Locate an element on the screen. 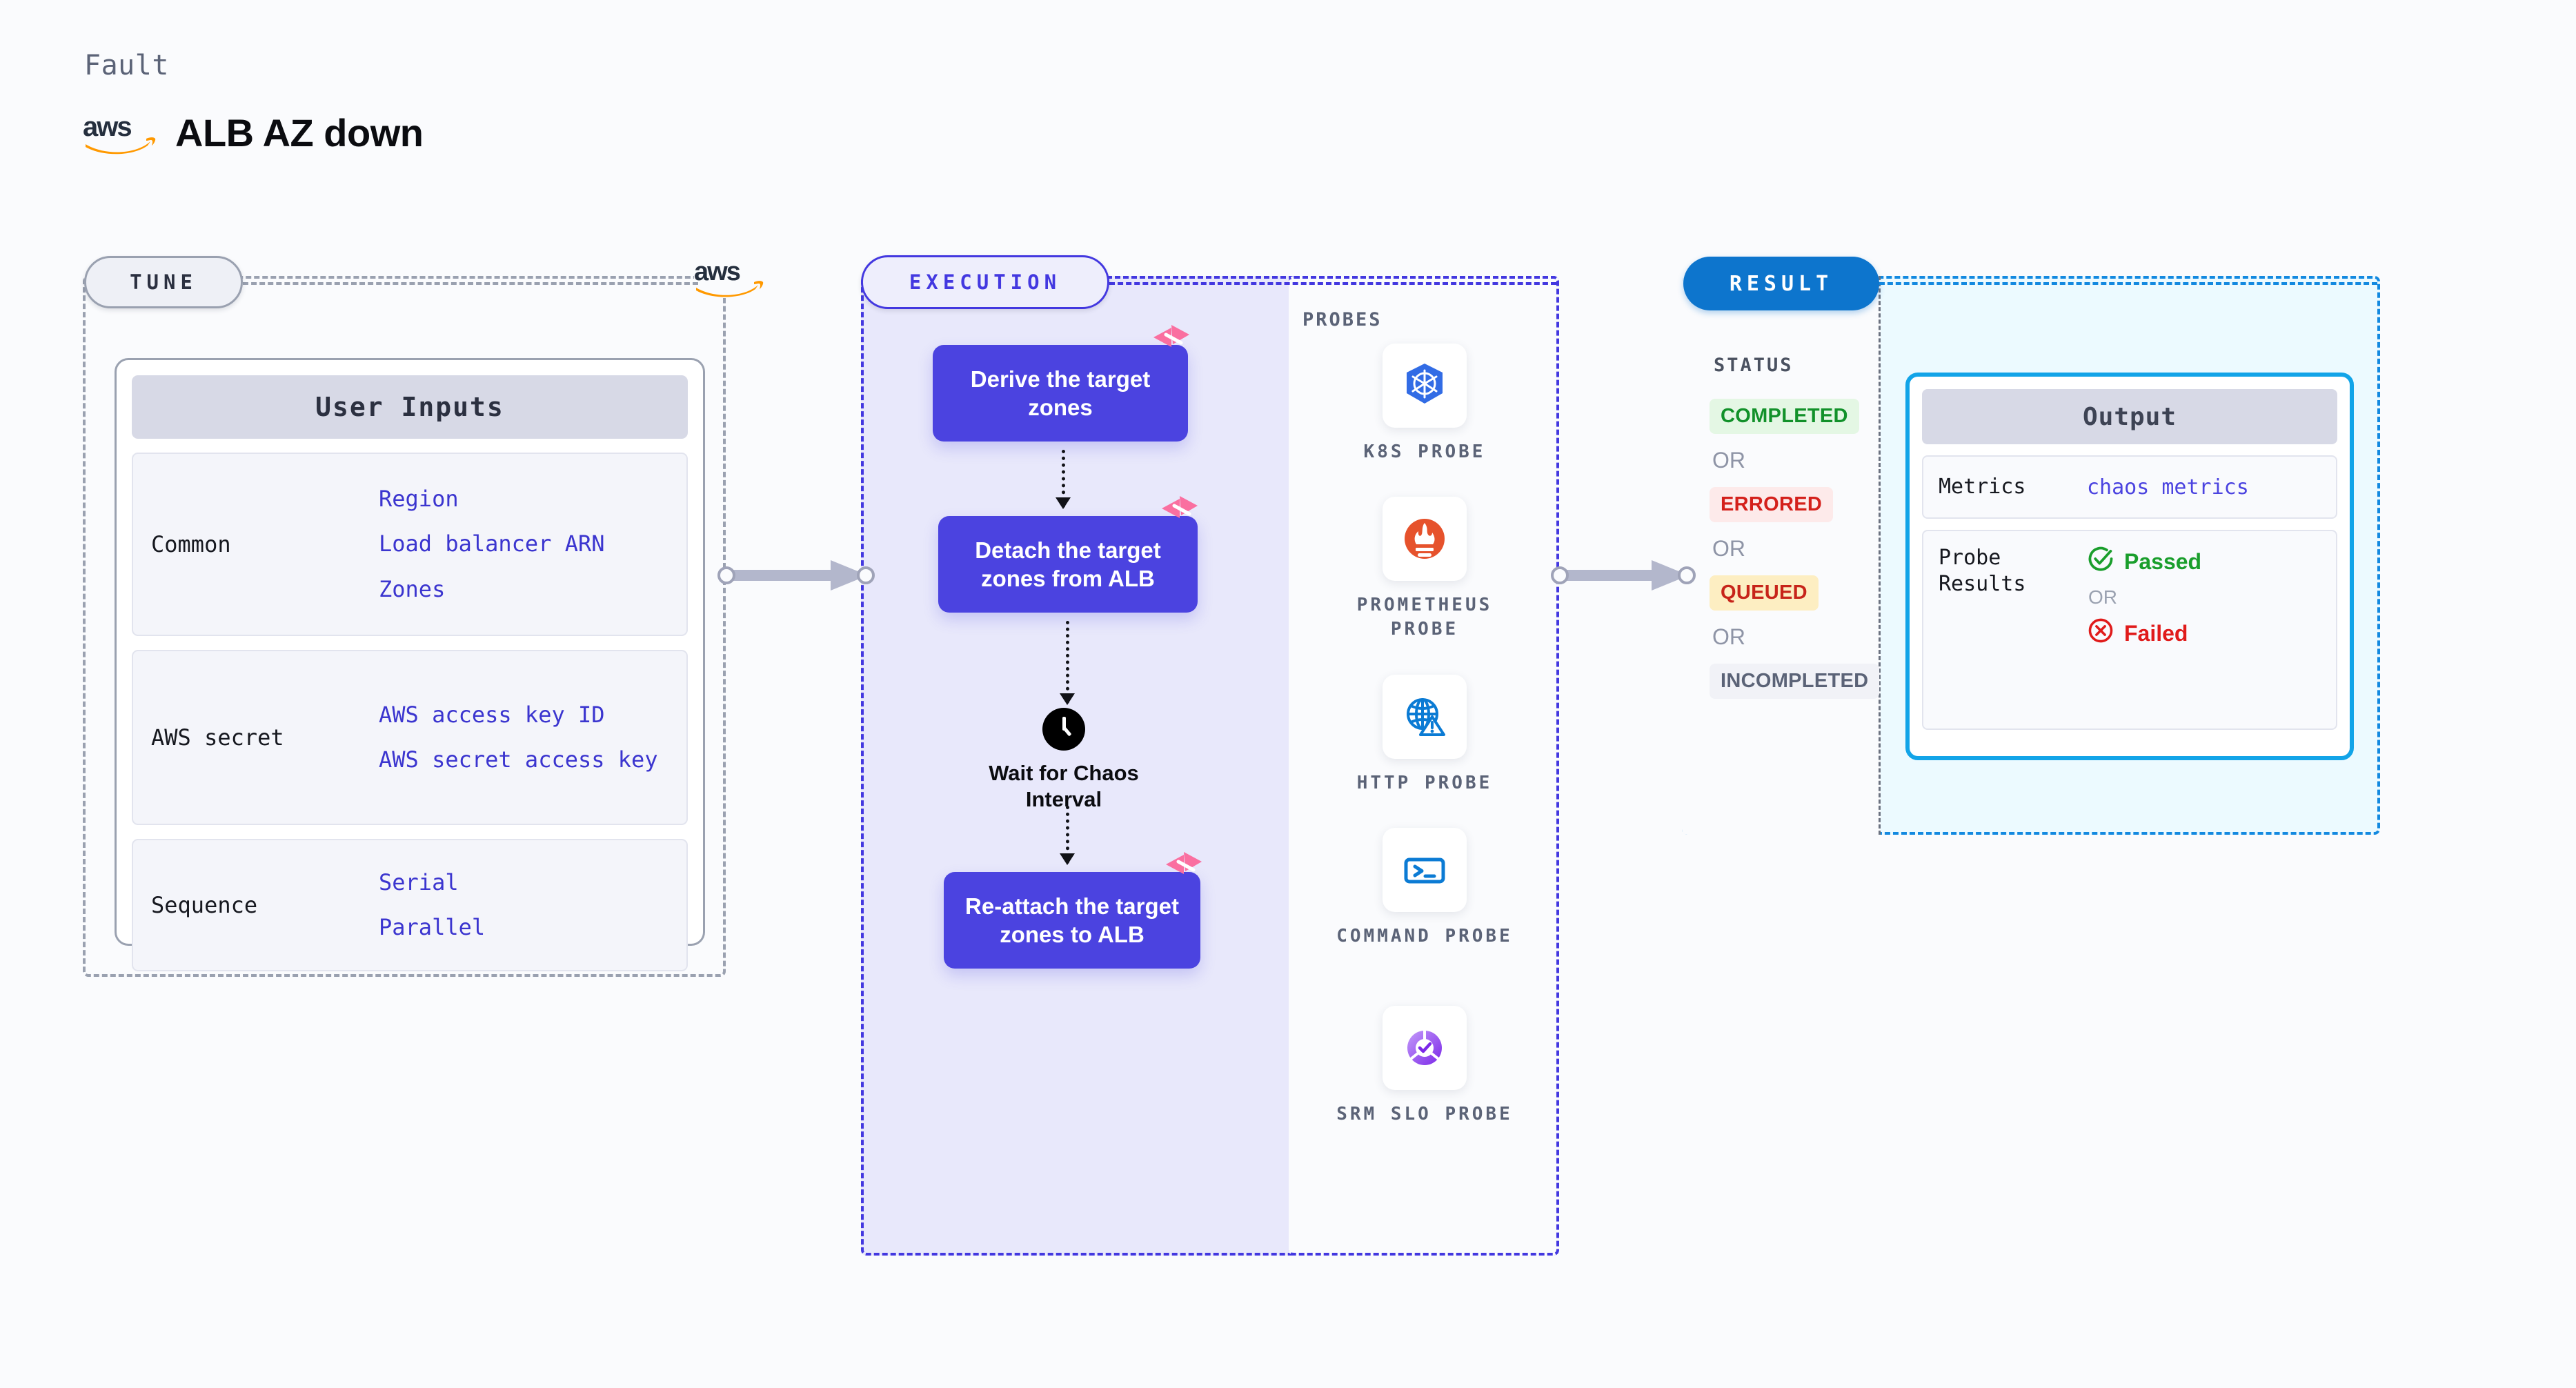 This screenshot has width=2576, height=1388. status-badge-completed: COMPLETED is located at coordinates (1784, 416).